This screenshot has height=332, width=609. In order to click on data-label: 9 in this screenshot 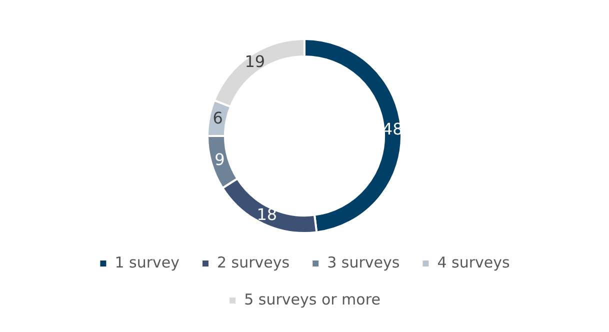, I will do `click(219, 159)`.